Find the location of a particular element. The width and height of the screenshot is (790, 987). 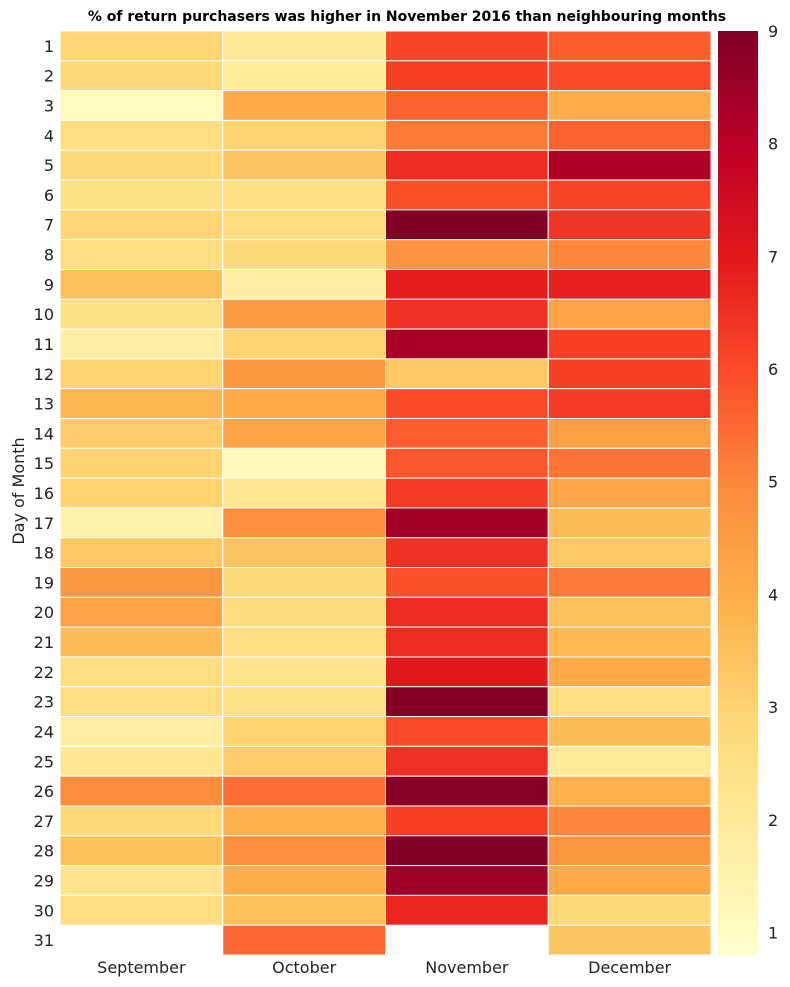

y-tick-label-12: 12 is located at coordinates (44, 374).